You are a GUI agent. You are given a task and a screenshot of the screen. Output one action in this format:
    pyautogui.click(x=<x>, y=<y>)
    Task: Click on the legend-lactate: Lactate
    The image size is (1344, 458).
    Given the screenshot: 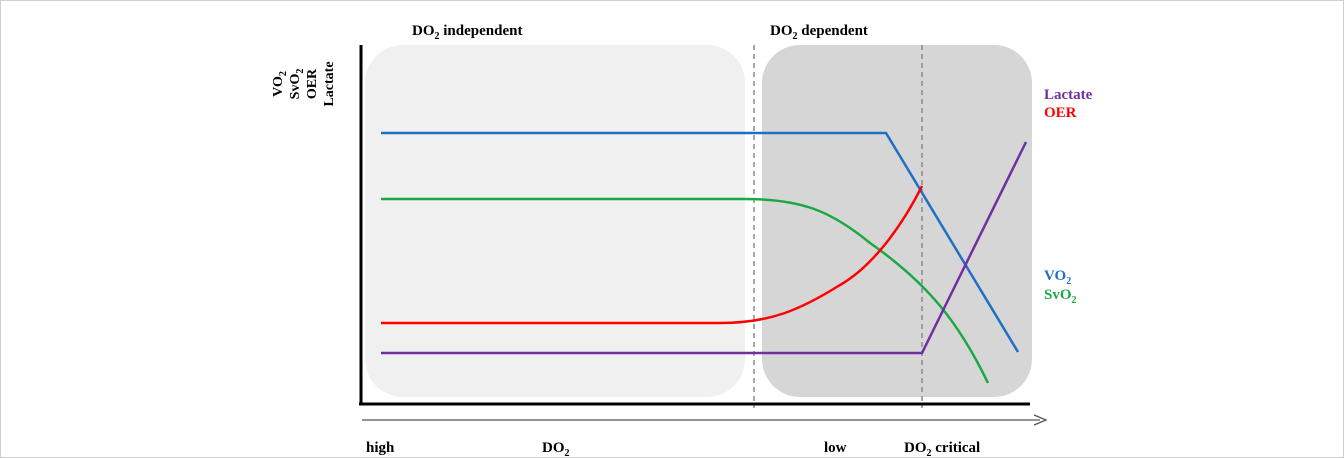 What is the action you would take?
    pyautogui.click(x=1068, y=95)
    